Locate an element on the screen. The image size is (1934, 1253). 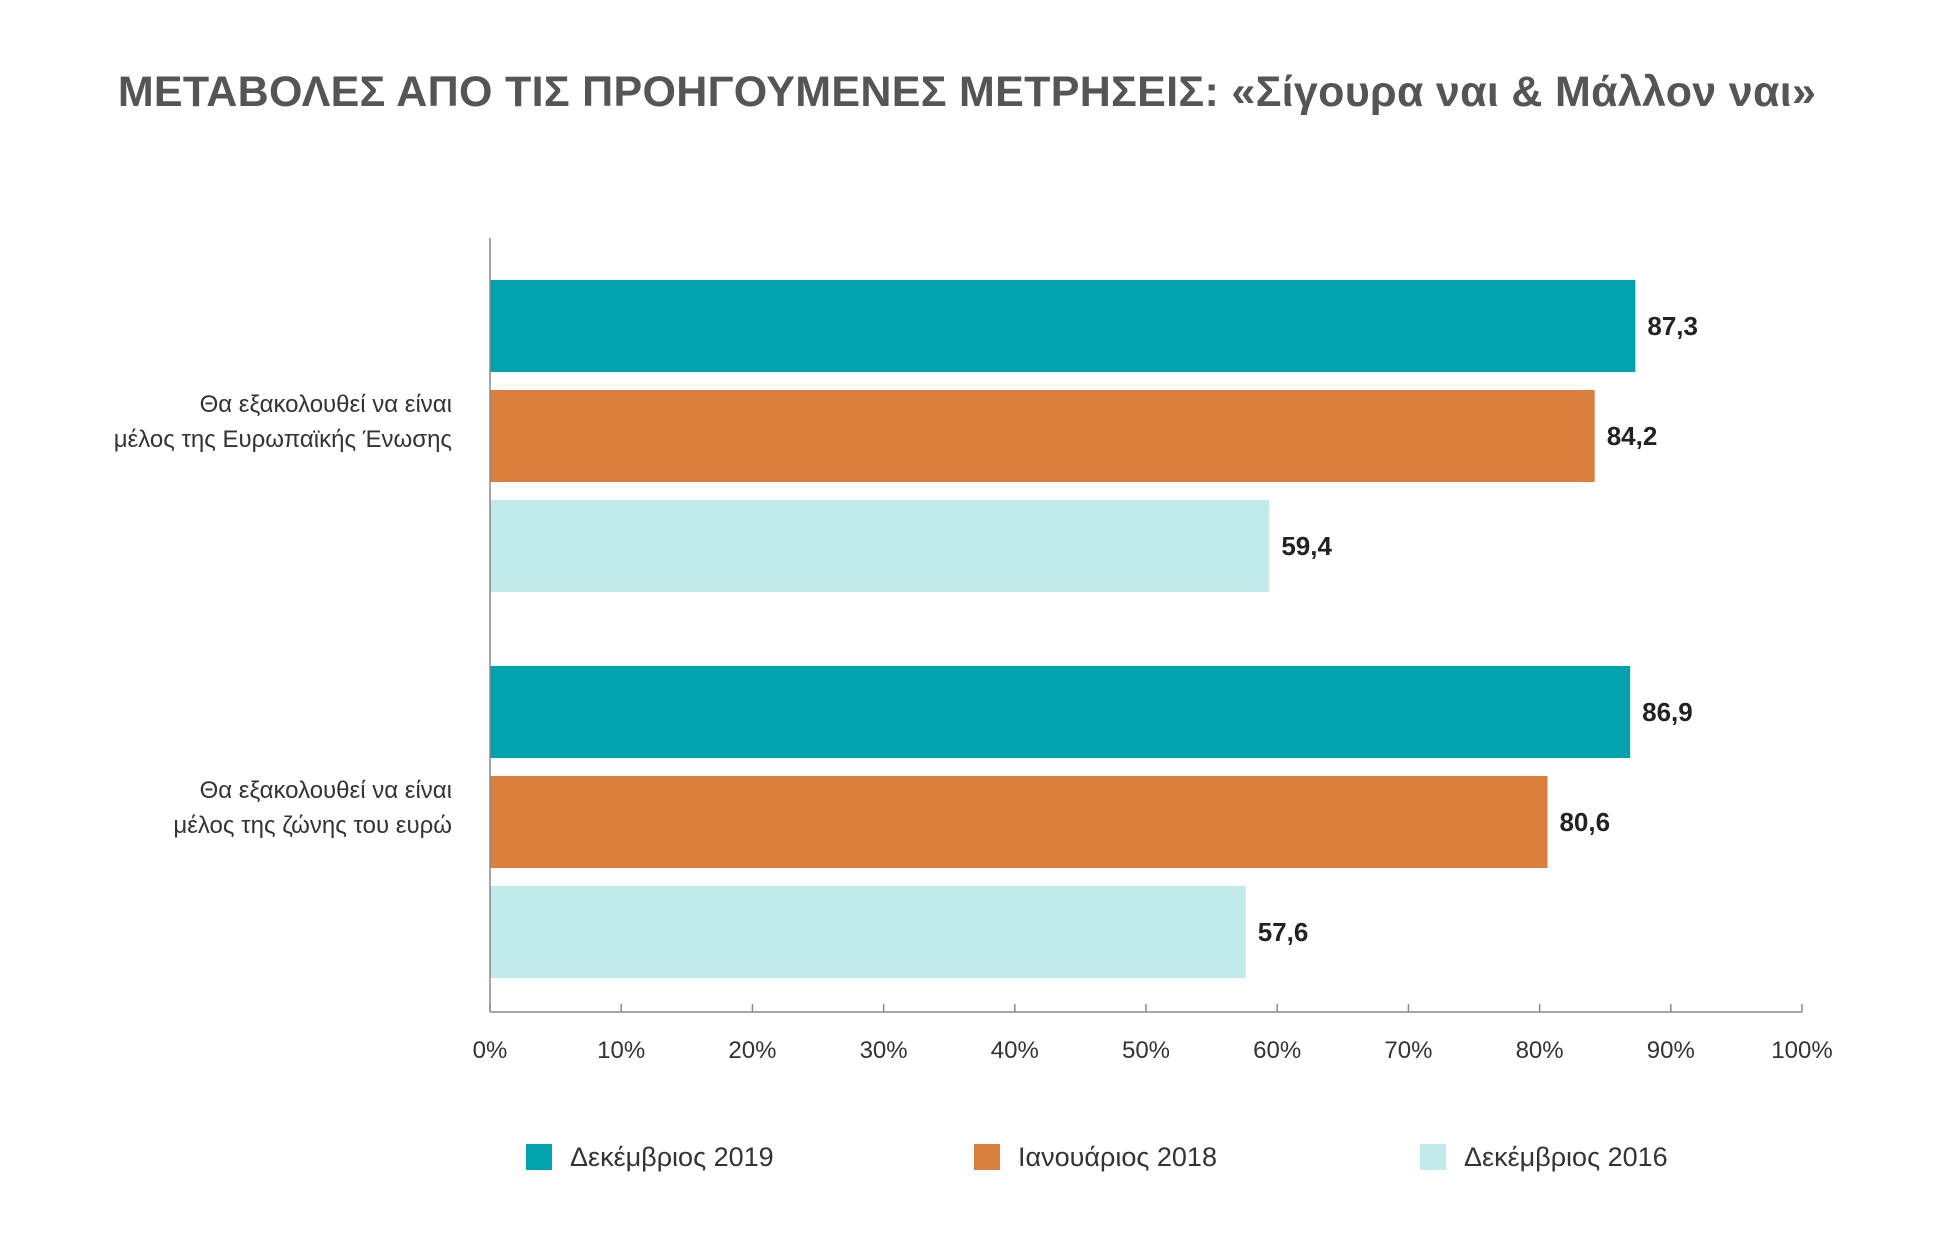
data-label-1-series-1: 87,3 is located at coordinates (1672, 326).